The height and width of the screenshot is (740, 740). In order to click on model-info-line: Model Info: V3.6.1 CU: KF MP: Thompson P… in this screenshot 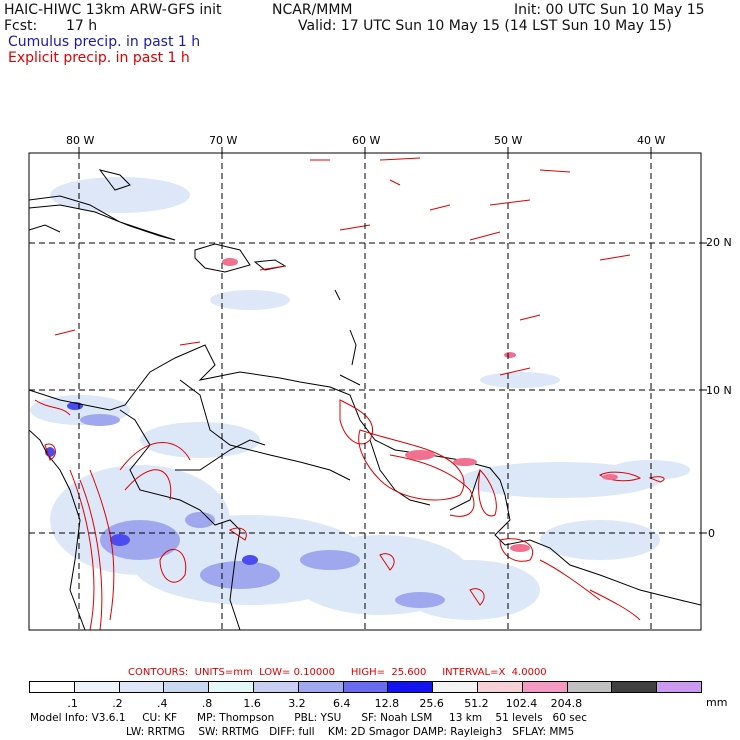, I will do `click(308, 718)`.